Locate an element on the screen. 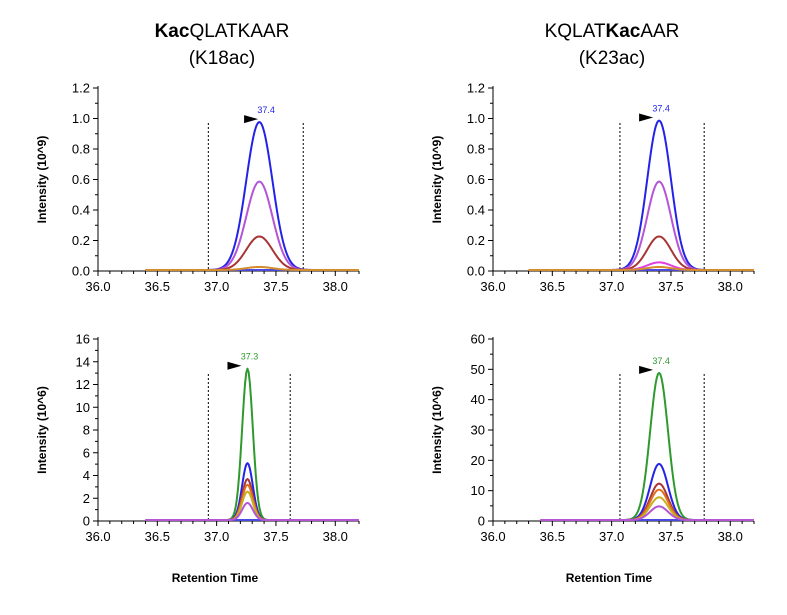 The height and width of the screenshot is (615, 787). column-title-right: KQLATKacAAR (K23ac) is located at coordinates (612, 45).